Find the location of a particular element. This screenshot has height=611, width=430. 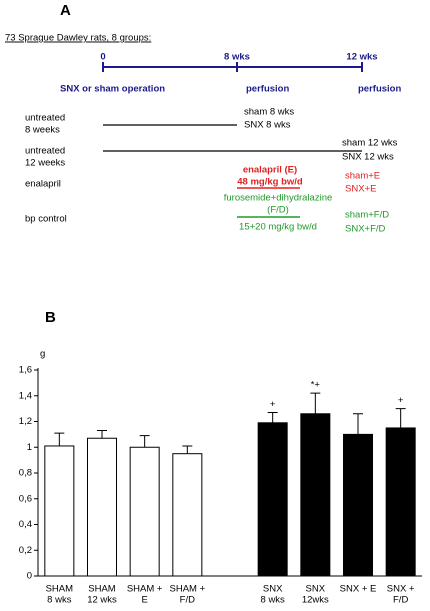

y-tick-label: 1,6 is located at coordinates (25, 370).